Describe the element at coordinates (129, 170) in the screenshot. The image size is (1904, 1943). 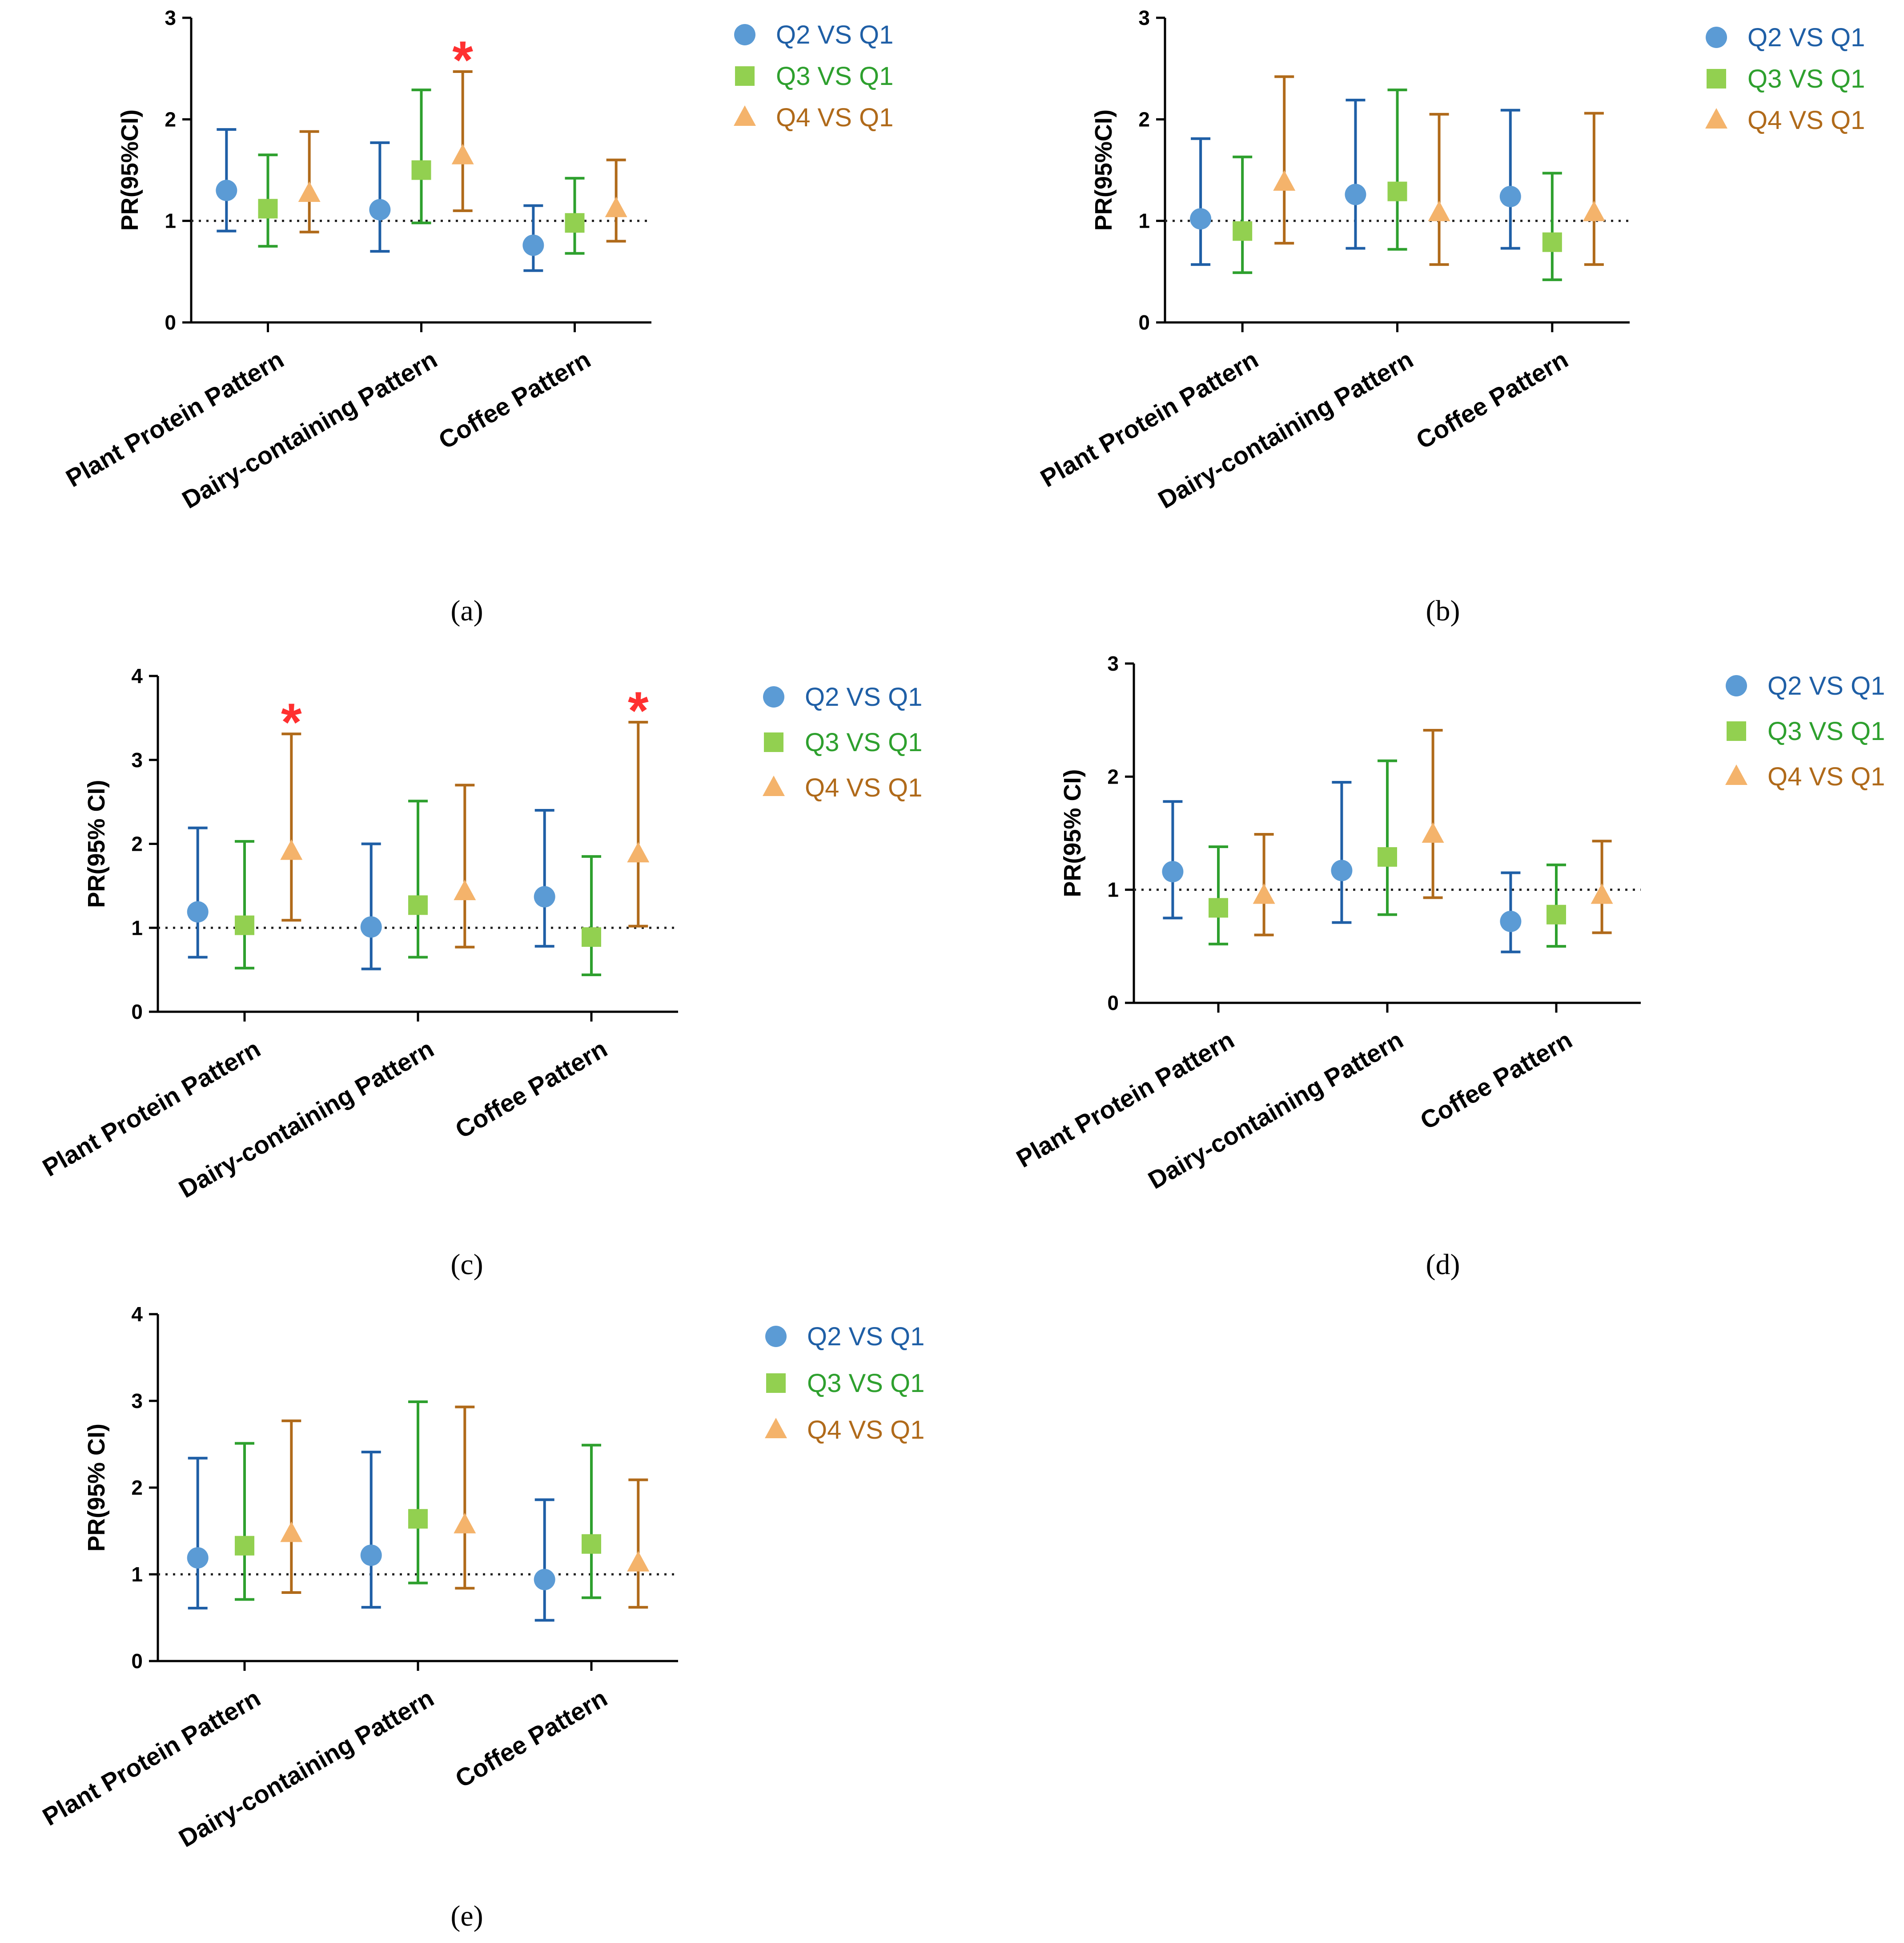
I see `y-axis-label: PR(95%CI)` at that location.